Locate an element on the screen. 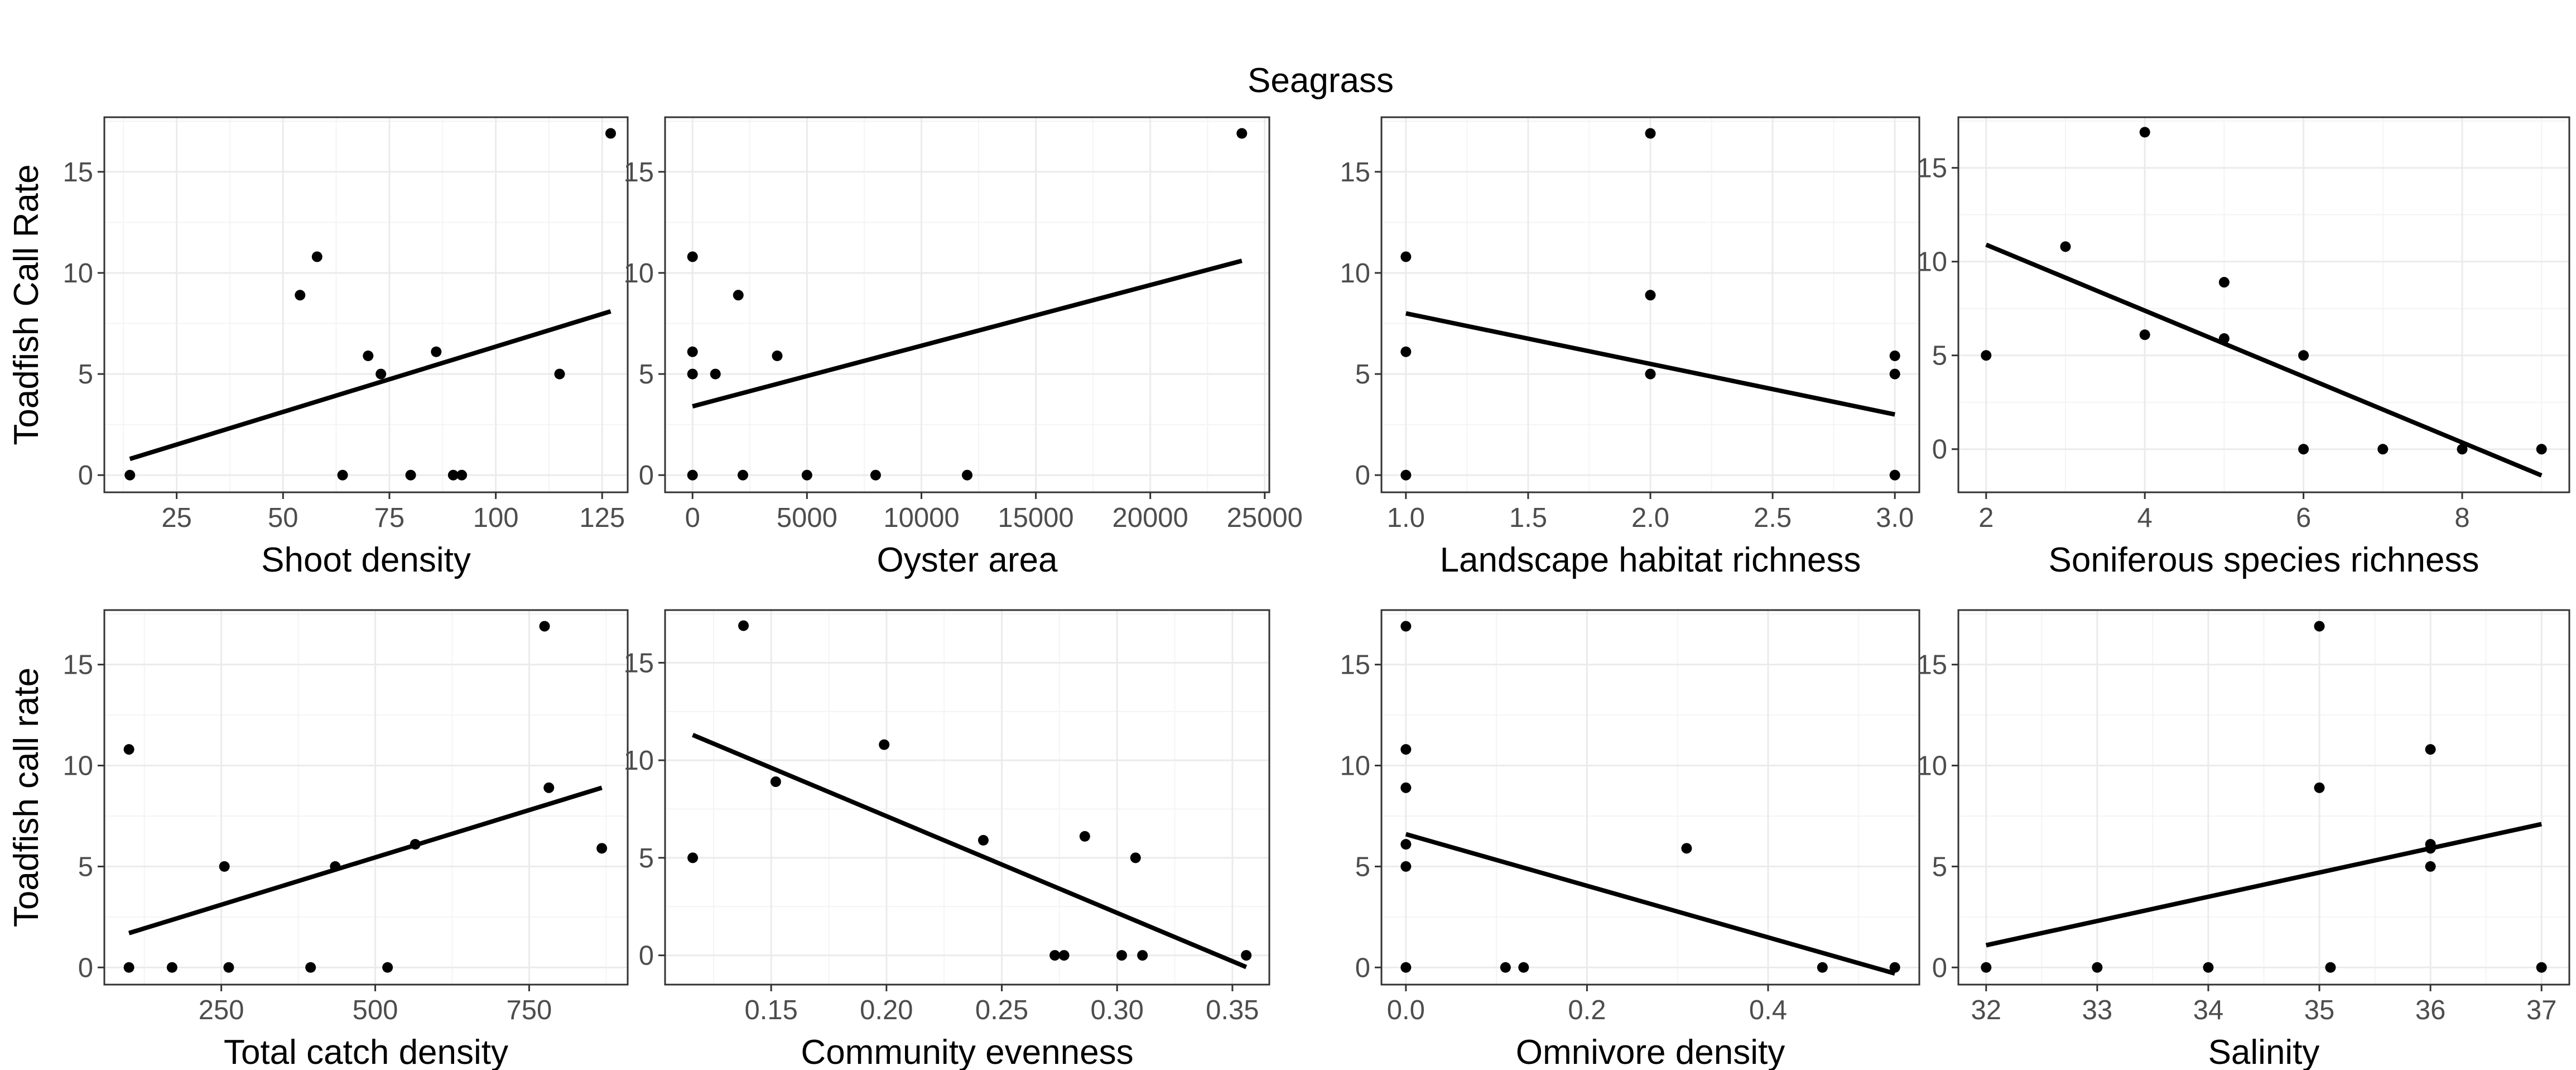 The width and height of the screenshot is (2576, 1070). y-tick-label: 0 is located at coordinates (1940, 450).